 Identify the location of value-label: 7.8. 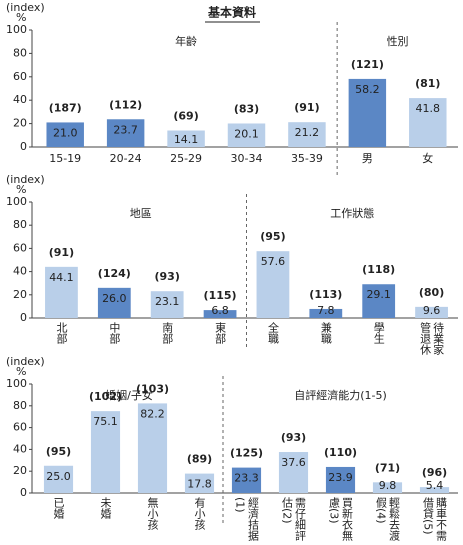
(326, 310).